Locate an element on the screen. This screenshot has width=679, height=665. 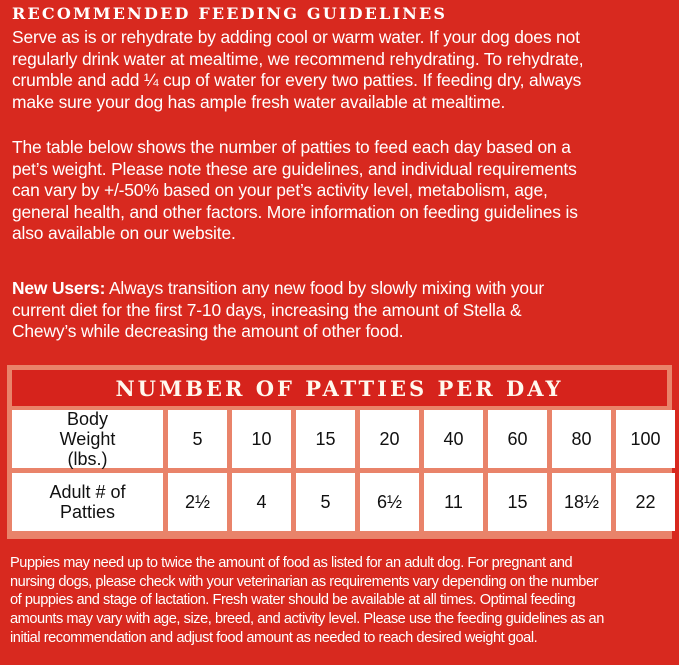
row-header: Adult # of Patties is located at coordinates (87, 502).